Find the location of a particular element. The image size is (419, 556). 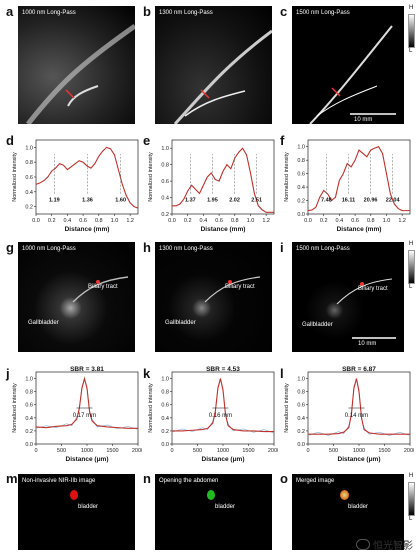

image-o-title: Merged image is located at coordinates (315, 481).